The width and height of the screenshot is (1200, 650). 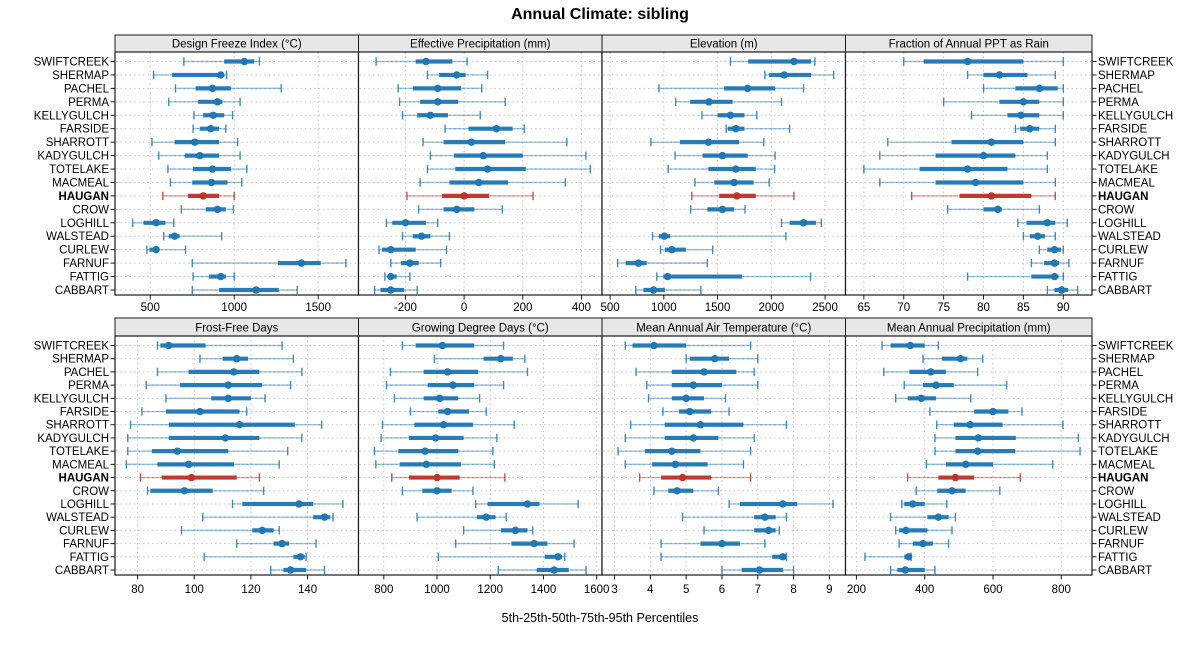 I want to click on percentile-mark-farnuf, so click(x=514, y=543).